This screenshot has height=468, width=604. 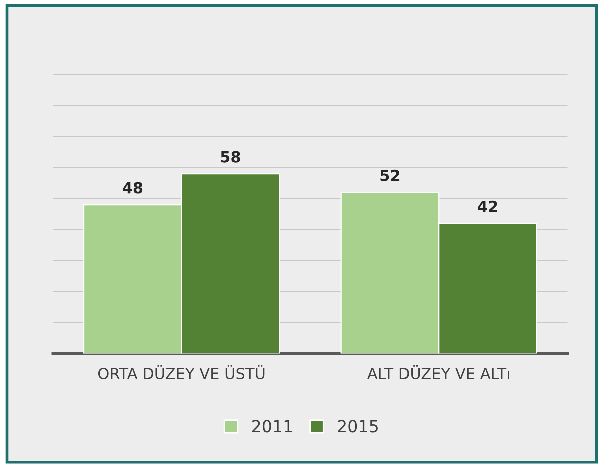 What do you see at coordinates (439, 372) in the screenshot?
I see `x-tick-label: ALT DÜZEY VE ALTı` at bounding box center [439, 372].